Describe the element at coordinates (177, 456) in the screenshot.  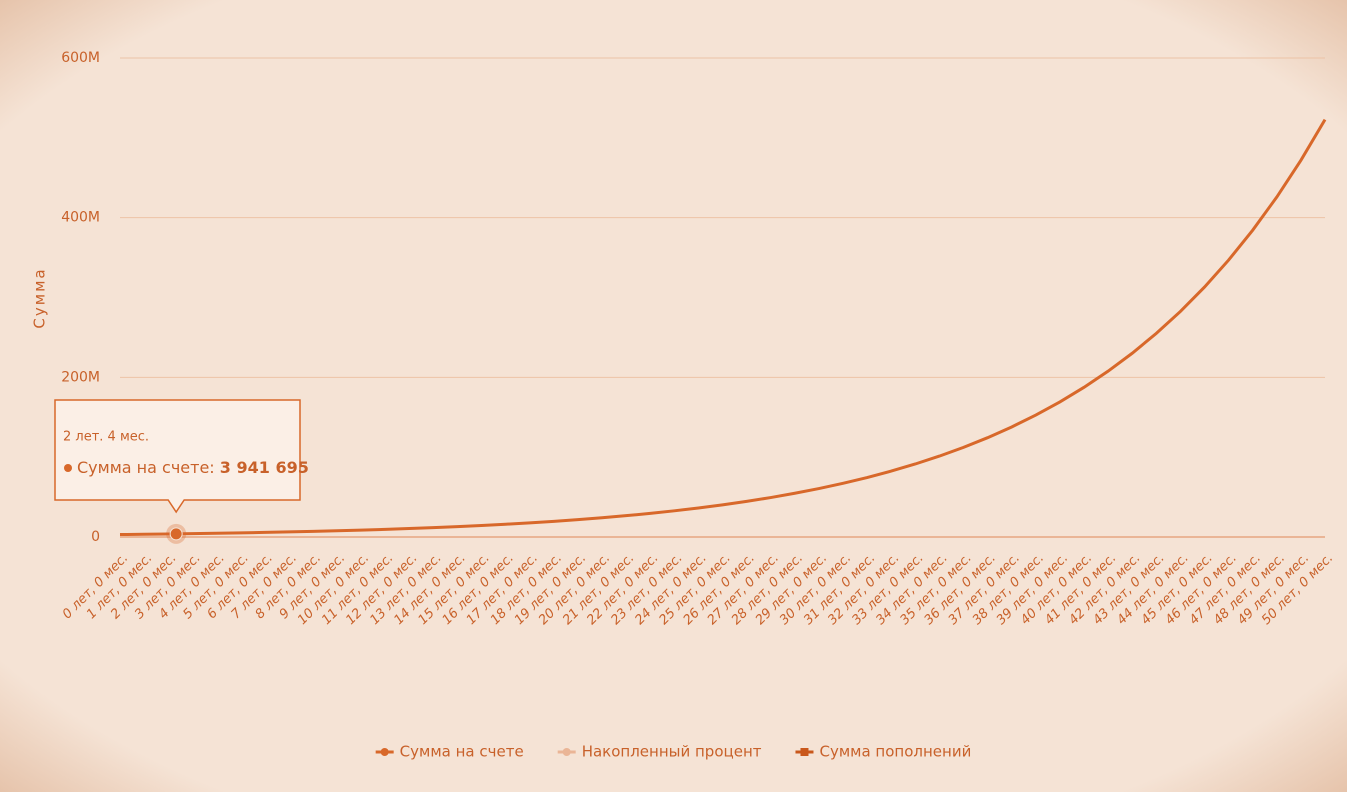
I see `tooltip-box` at that location.